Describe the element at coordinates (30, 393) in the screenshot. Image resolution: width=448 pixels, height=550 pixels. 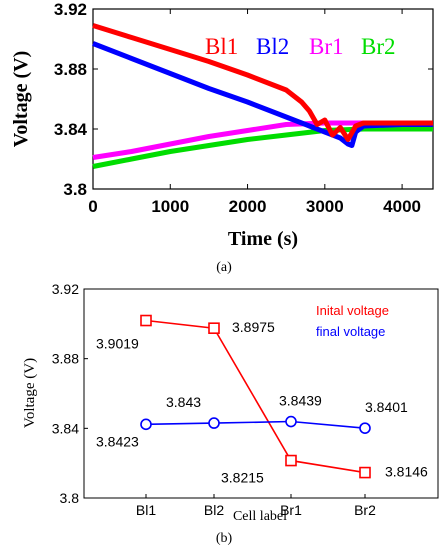
I see `y-axis-label-b: Voltage (V)` at that location.